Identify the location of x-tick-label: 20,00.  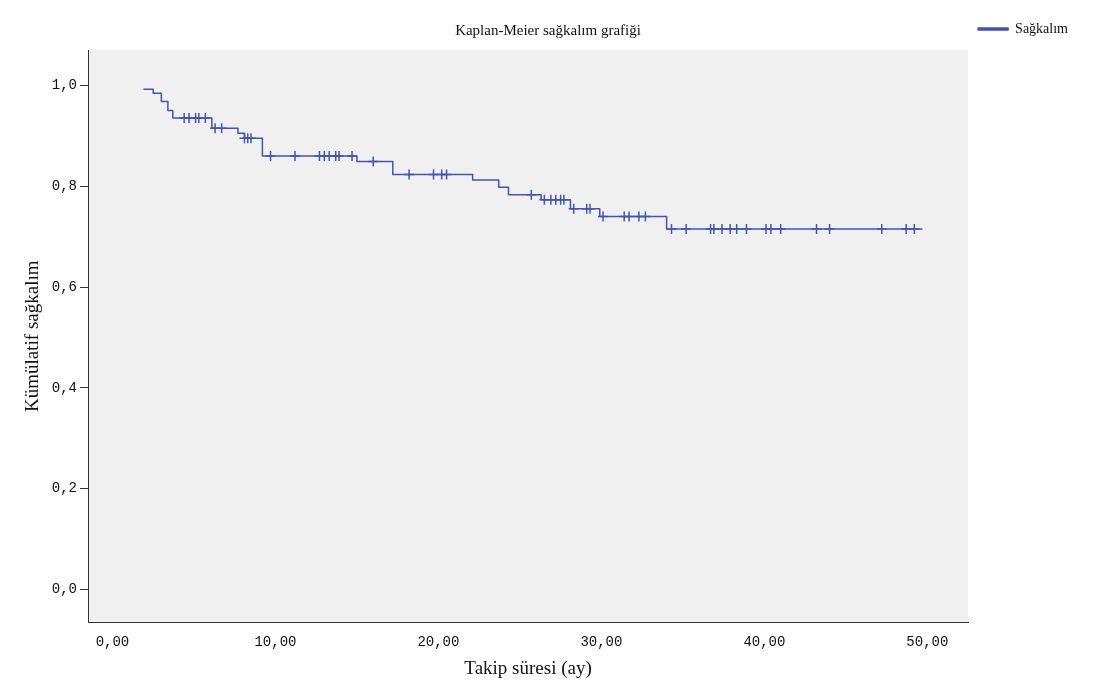
(438, 641).